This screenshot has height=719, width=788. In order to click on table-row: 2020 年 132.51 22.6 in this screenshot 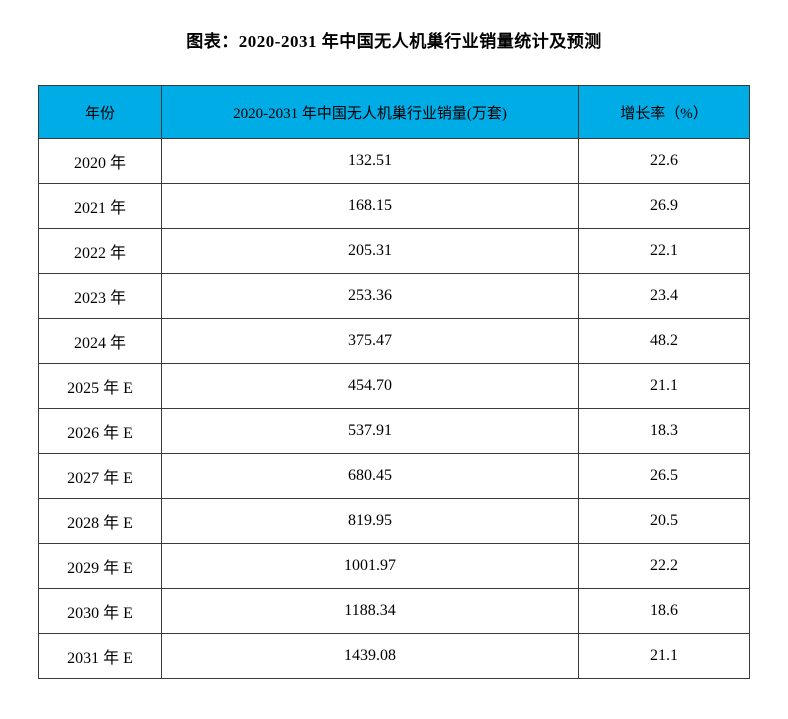, I will do `click(394, 161)`.